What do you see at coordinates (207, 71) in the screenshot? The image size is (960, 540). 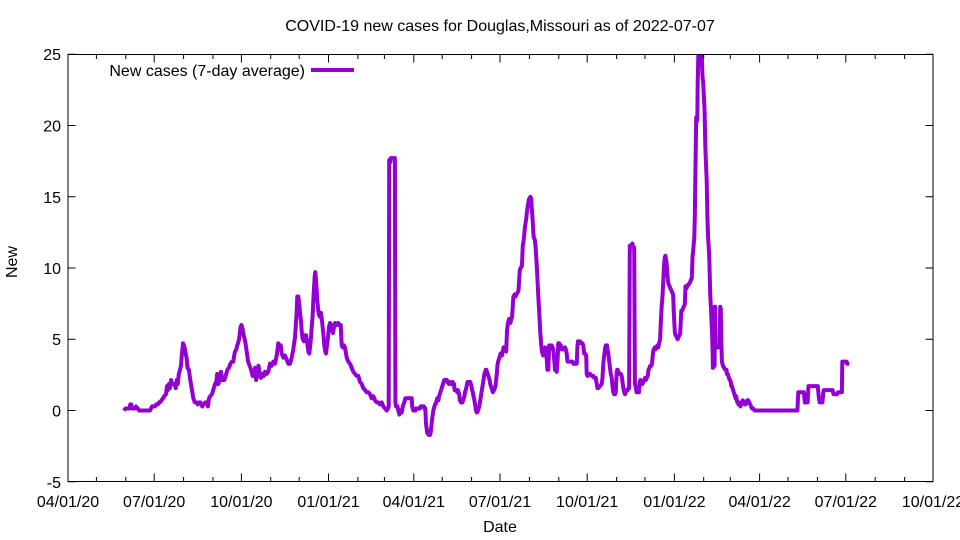 I see `svg-text: New cases (7-day average)` at bounding box center [207, 71].